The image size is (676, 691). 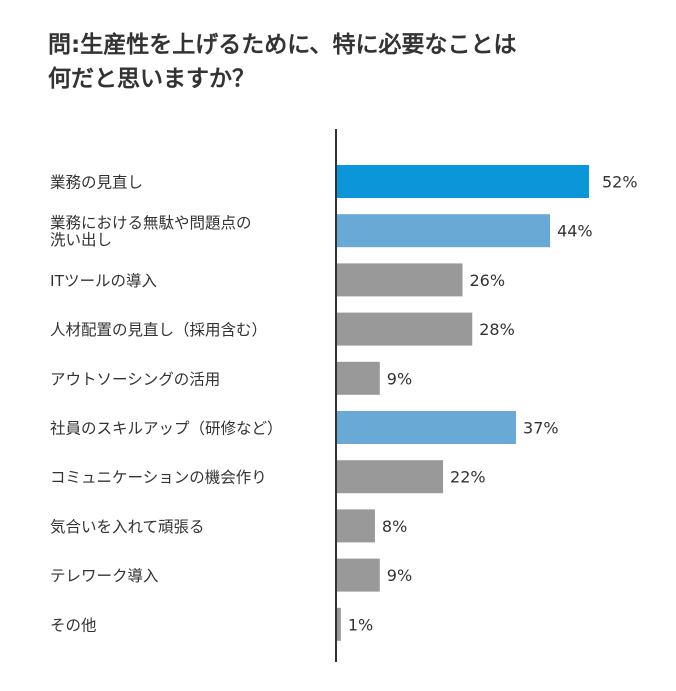 I want to click on chart-title-line-2: 何だと思いますか？, so click(x=151, y=79).